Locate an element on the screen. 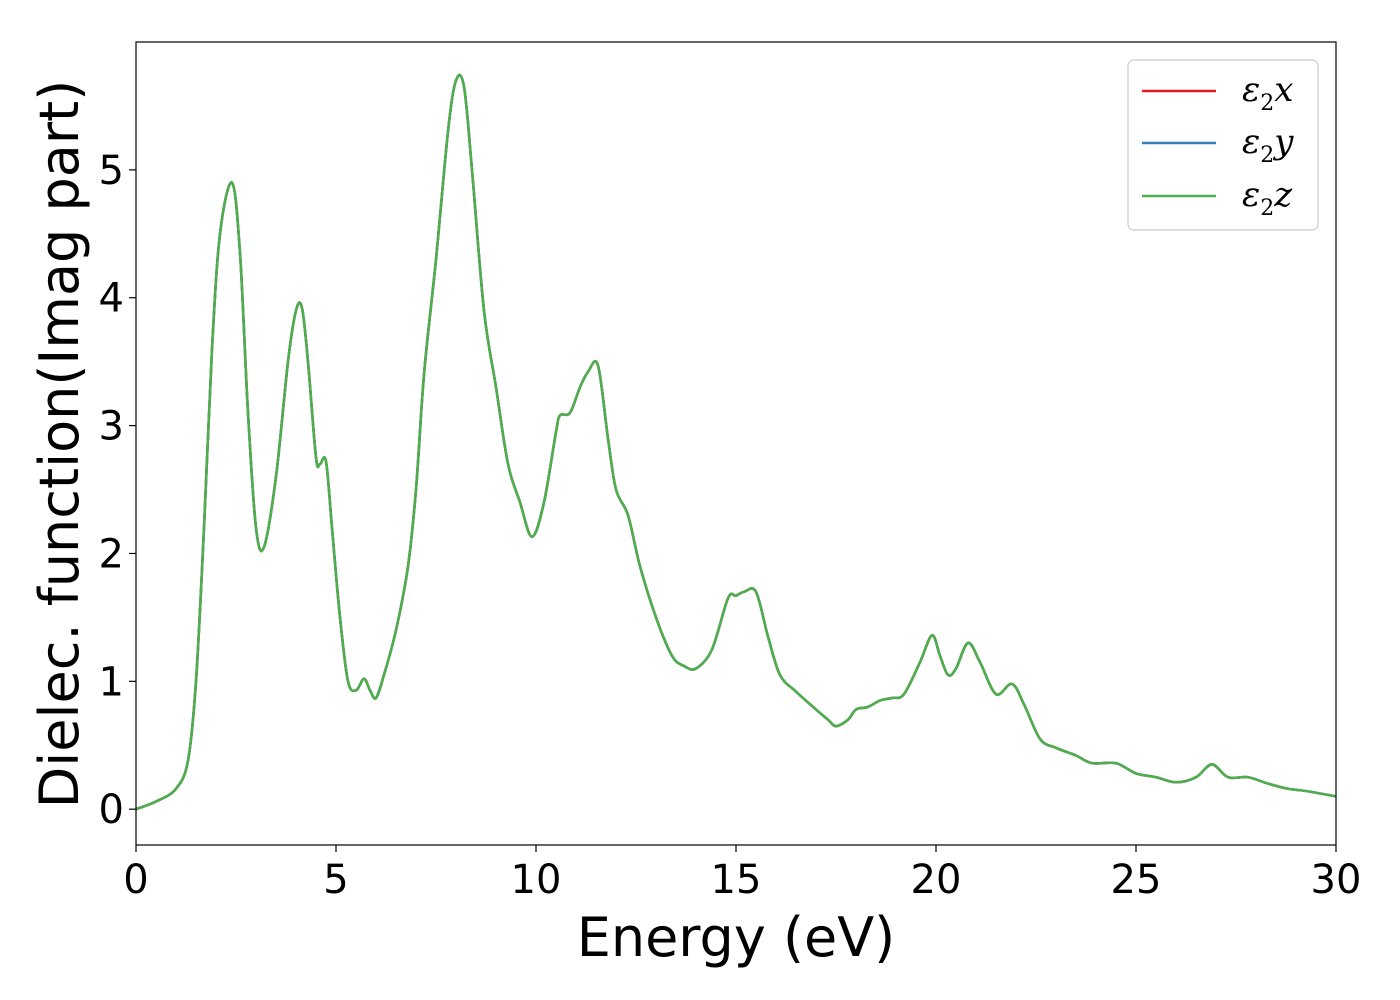 This screenshot has width=1400, height=1000. y-tick-label: 0 is located at coordinates (111, 810).